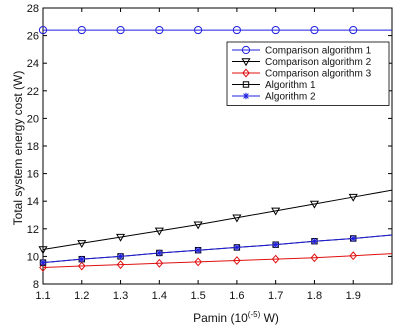  I want to click on legend-label: Algorithm 2, so click(290, 97).